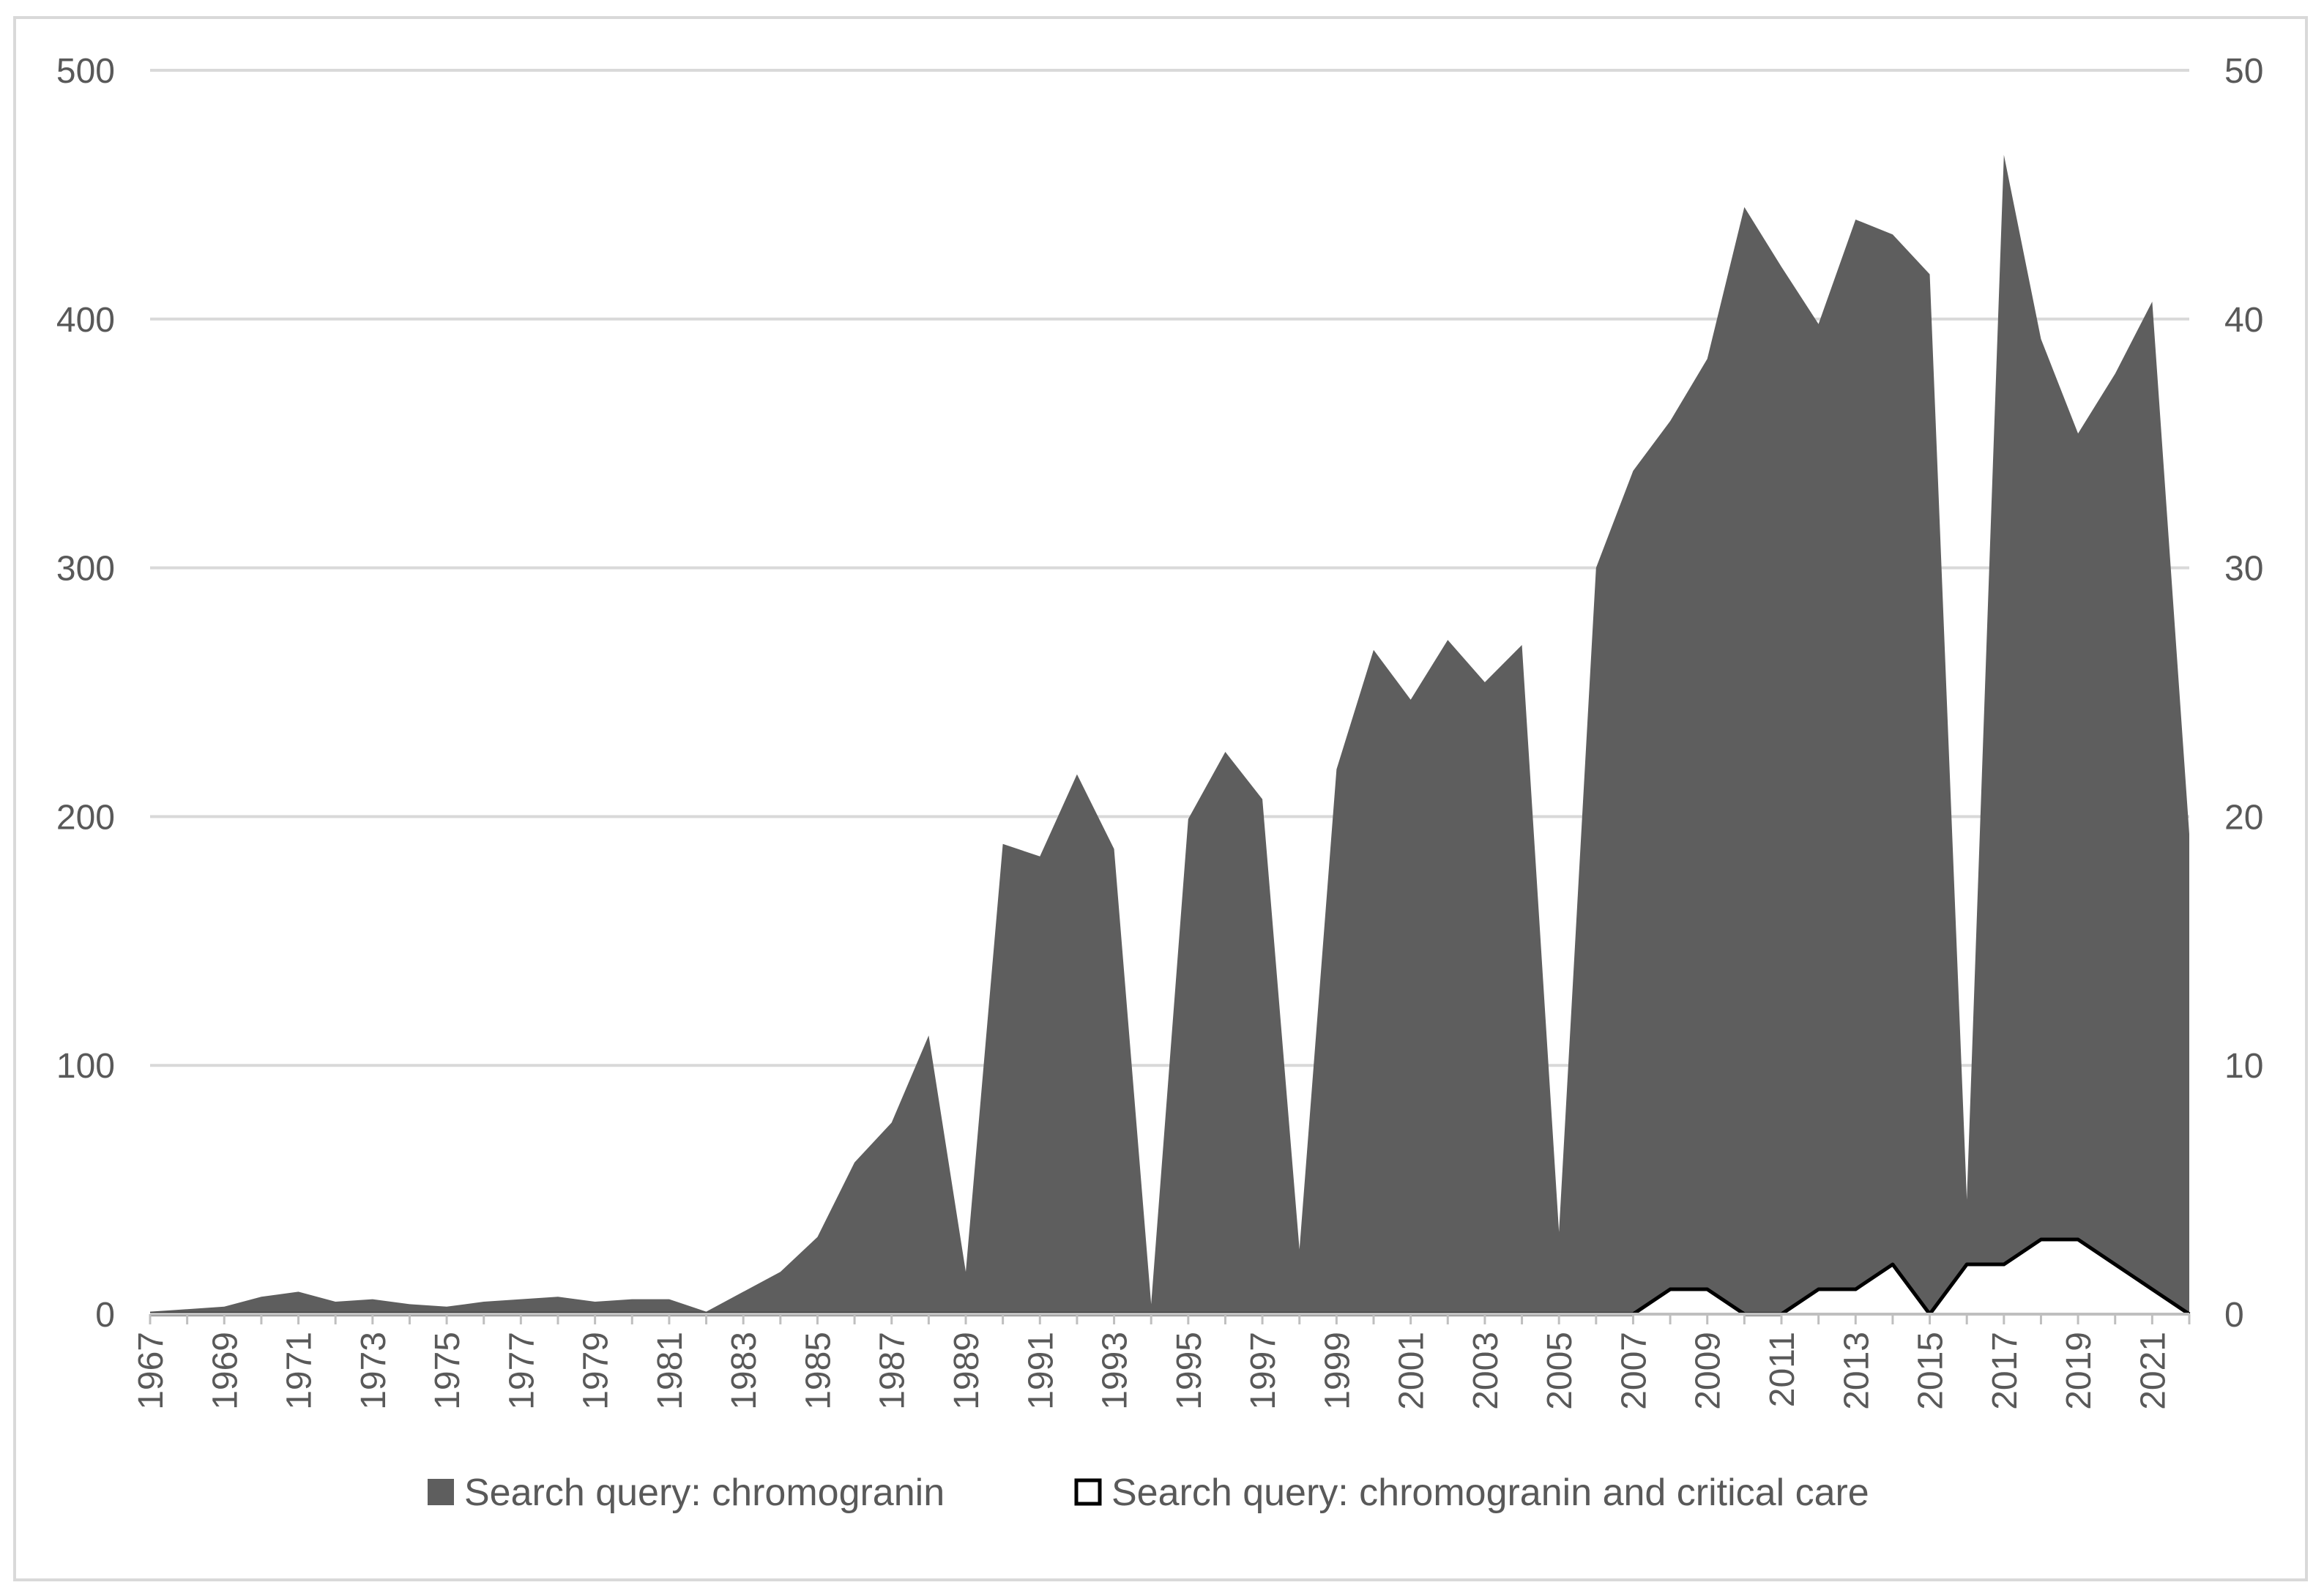 The height and width of the screenshot is (1596, 2324). Describe the element at coordinates (1856, 1371) in the screenshot. I see `x-tick-label: 2013` at that location.